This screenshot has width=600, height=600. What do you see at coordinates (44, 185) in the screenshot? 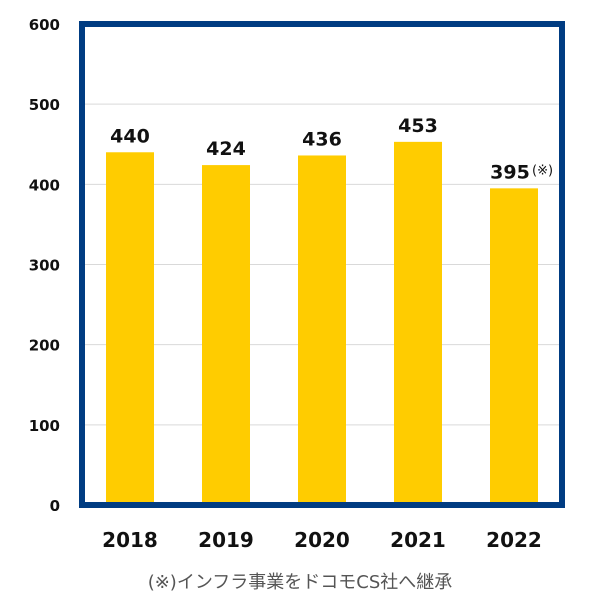
I see `y-tick-label: 400` at bounding box center [44, 185].